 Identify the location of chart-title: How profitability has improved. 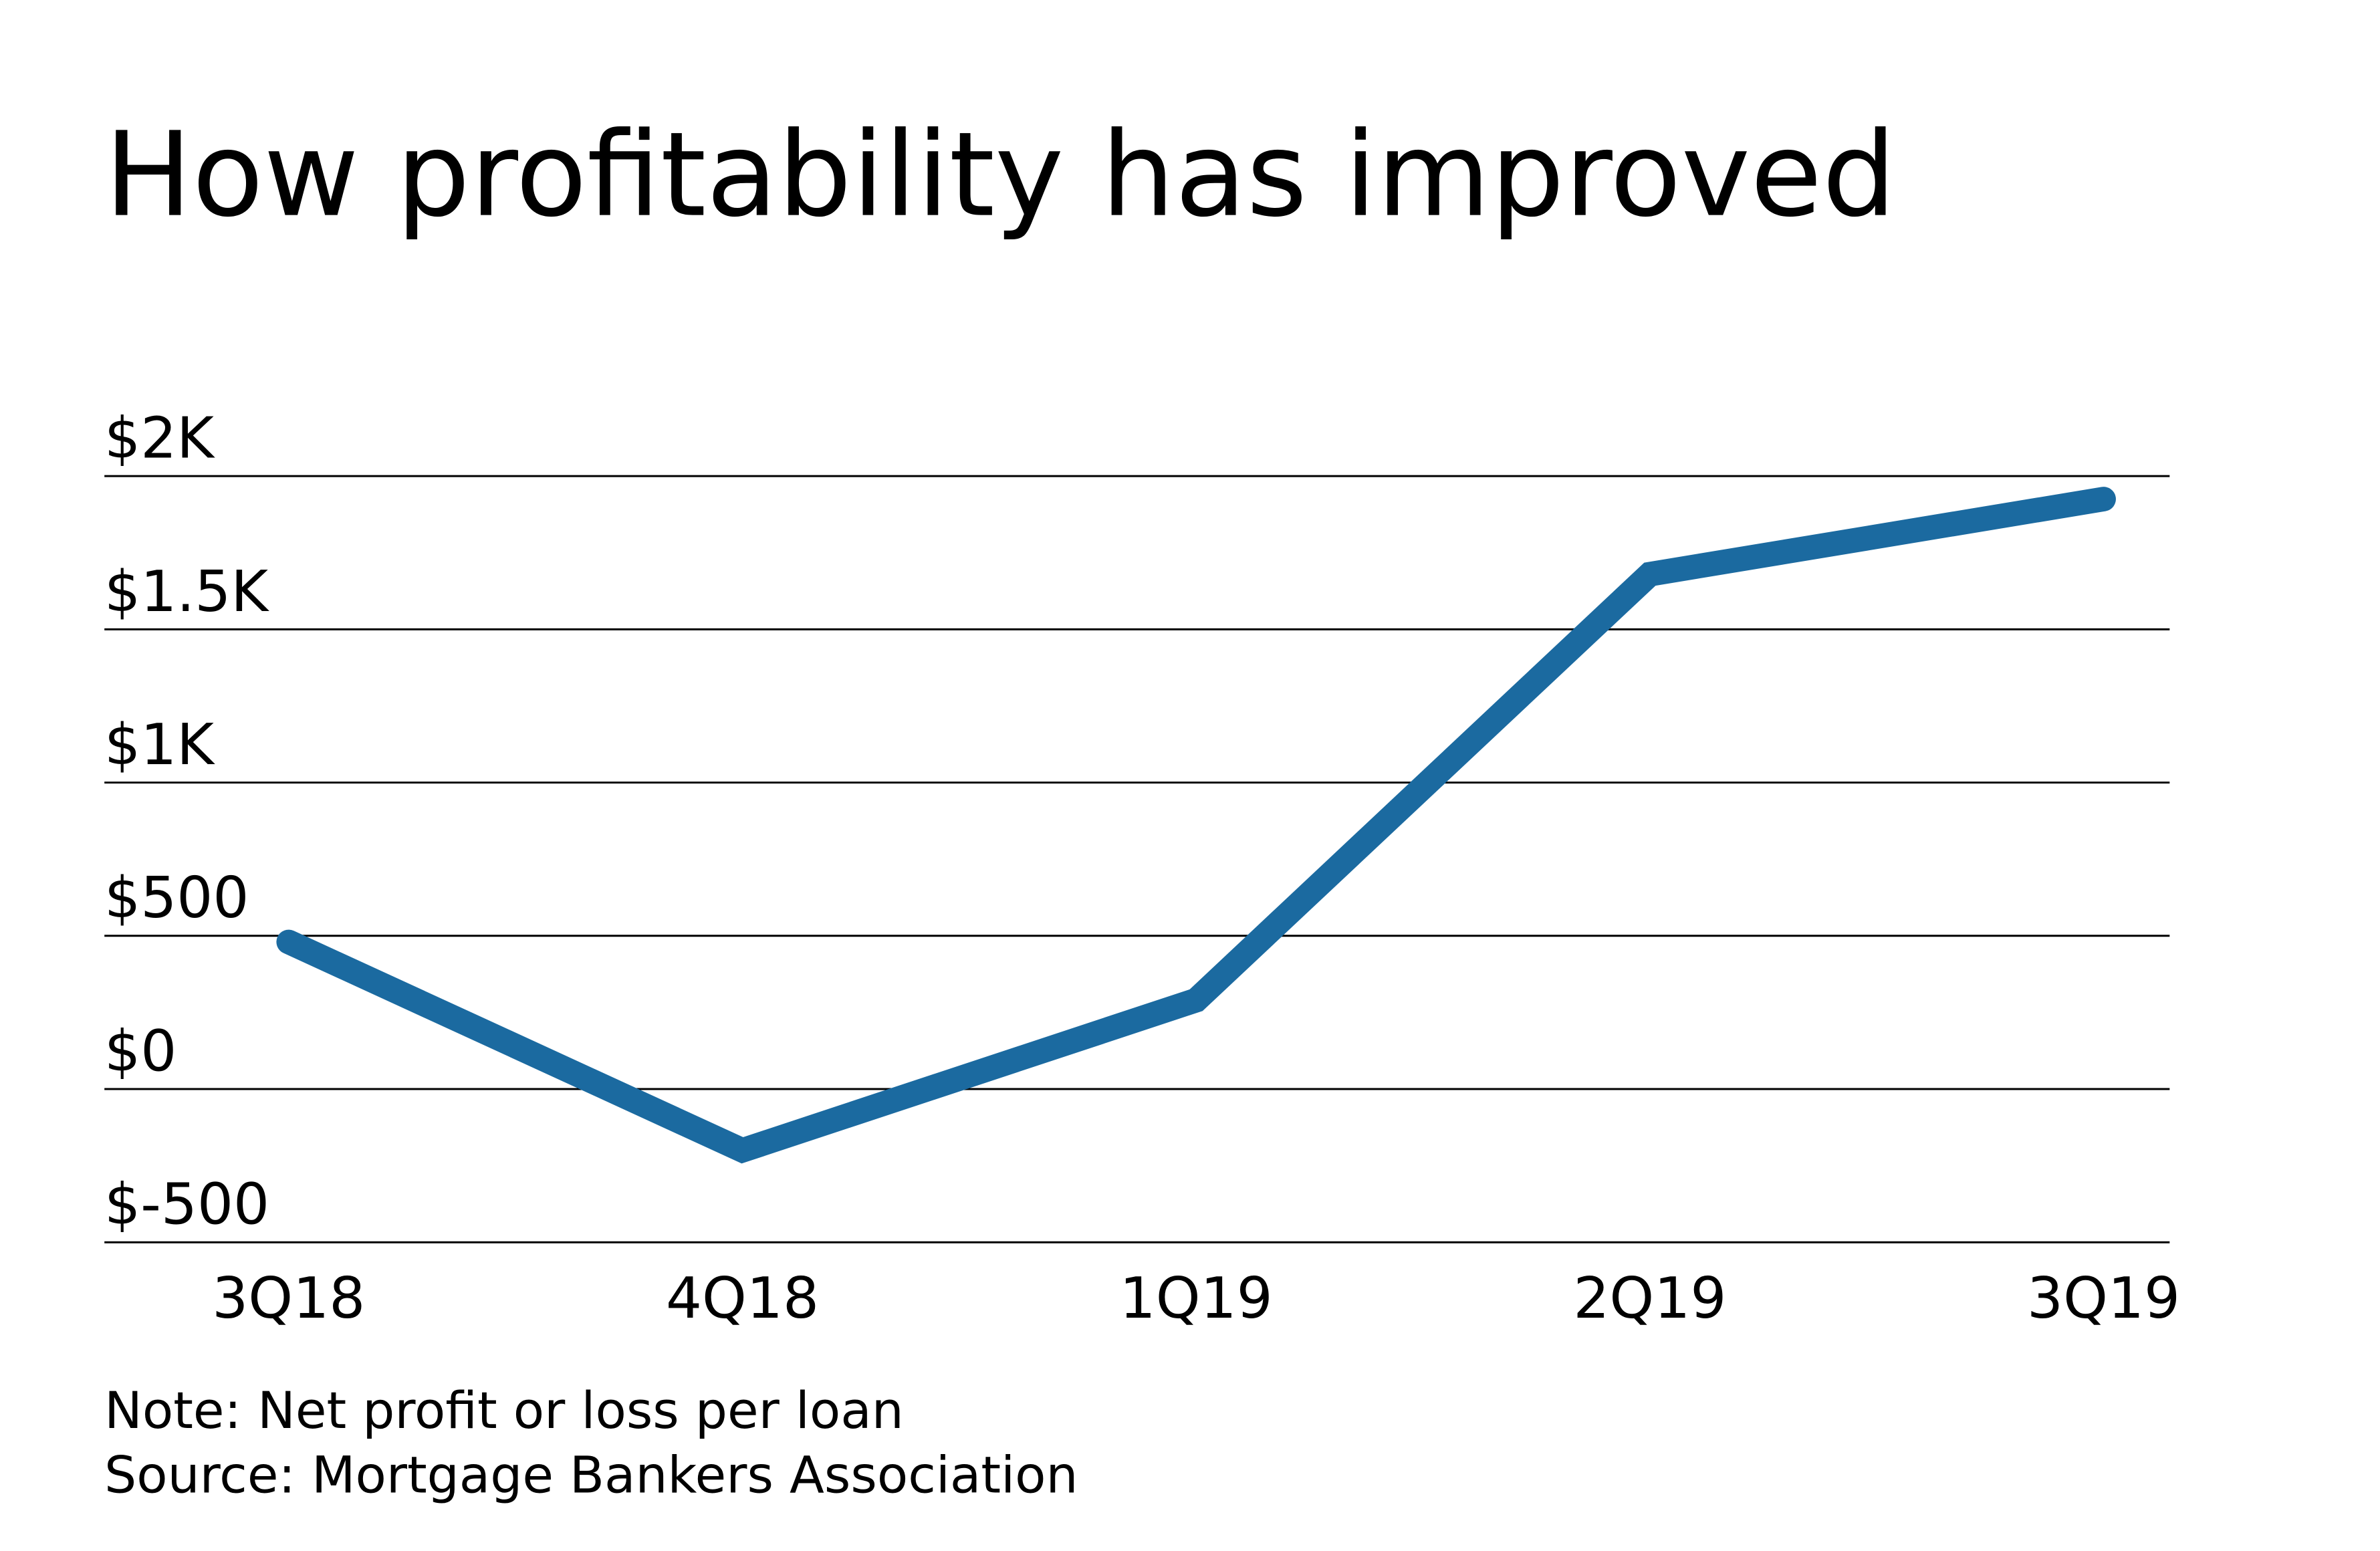
(1000, 175).